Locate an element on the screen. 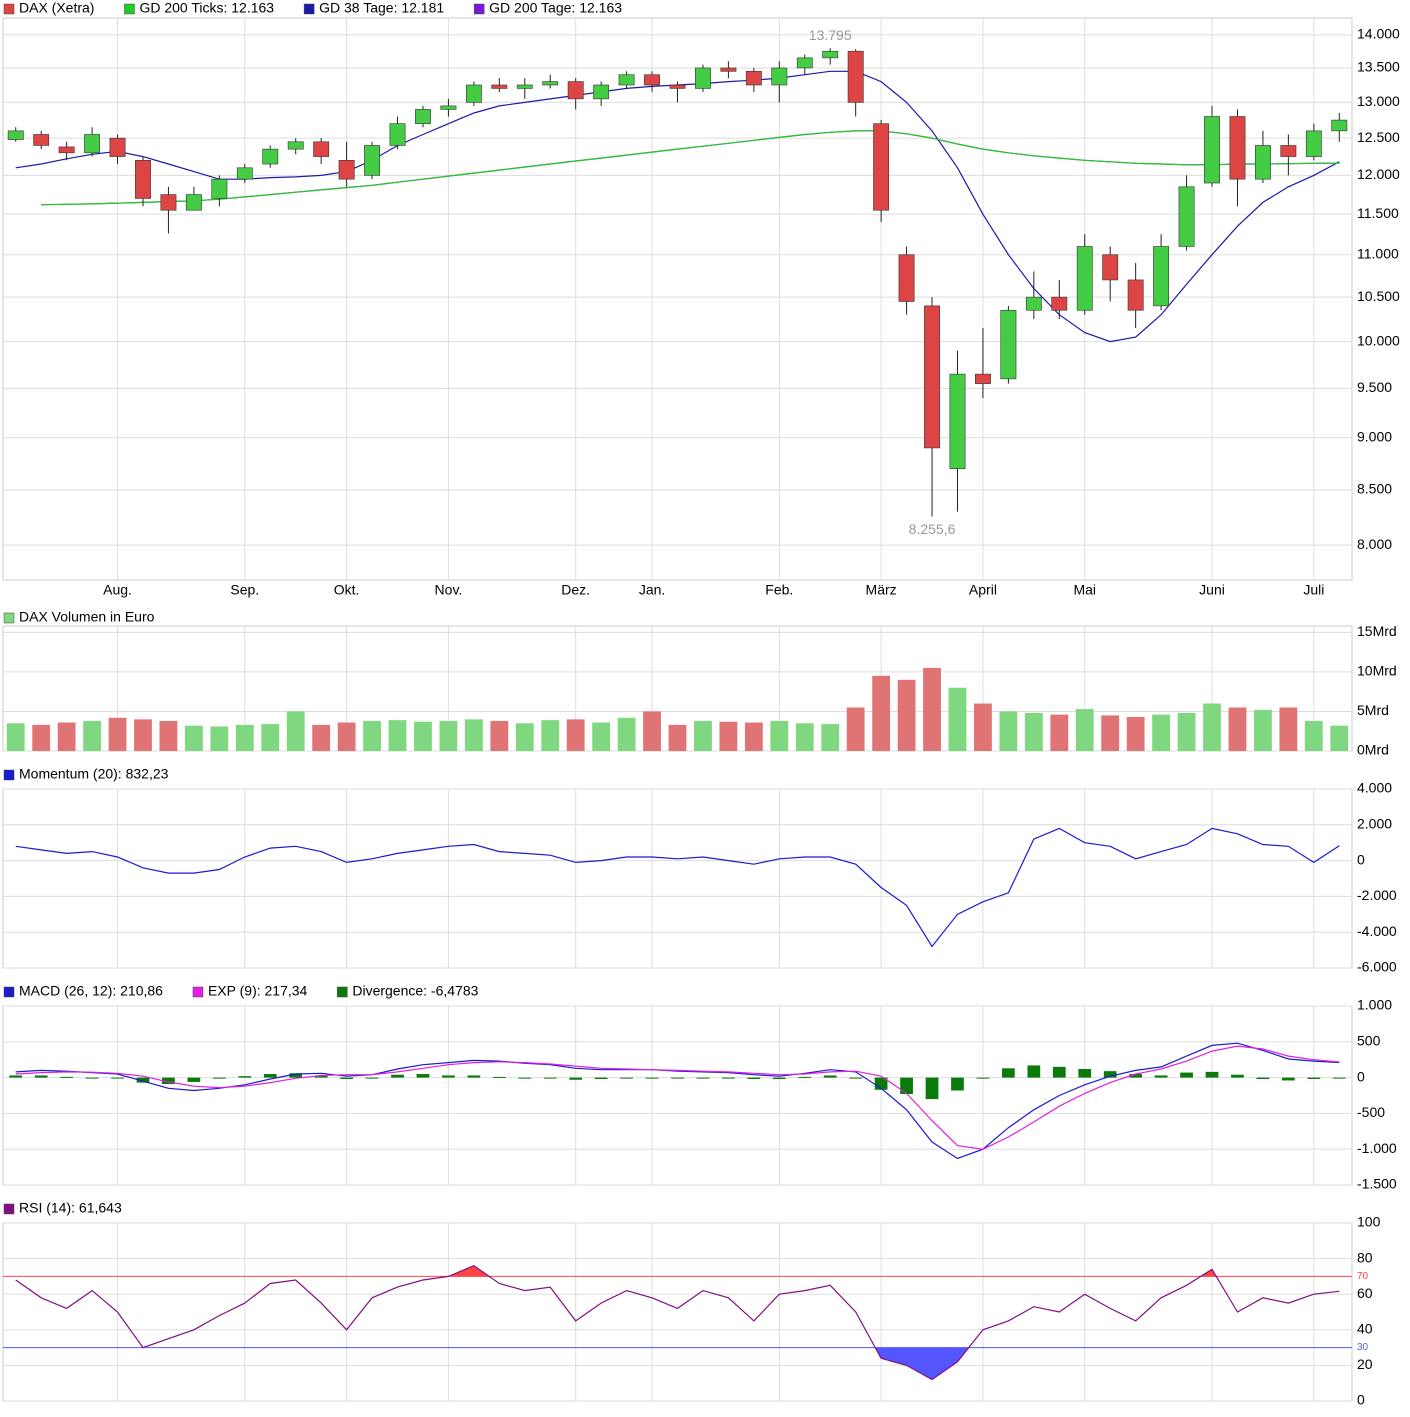  y-tick-label: 12.500 is located at coordinates (1378, 137).